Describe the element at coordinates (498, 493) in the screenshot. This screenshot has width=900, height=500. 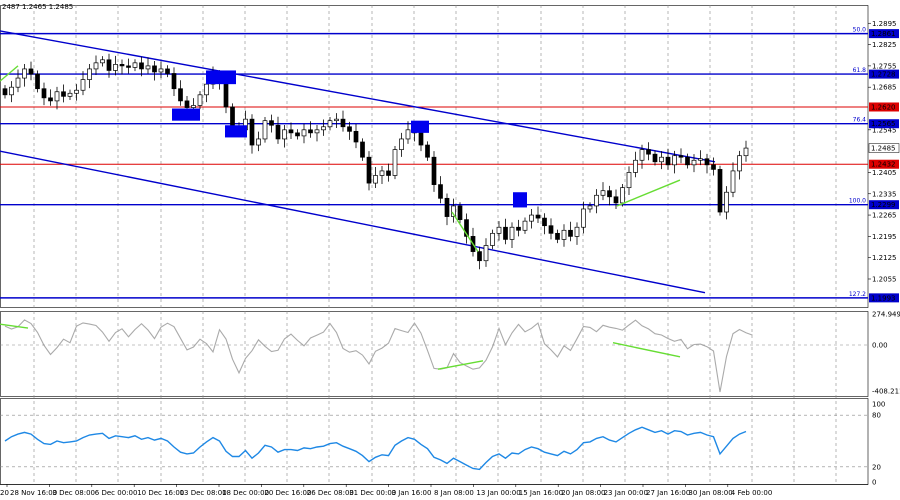
I see `time-axis-label: 13 Jan 00:00` at that location.